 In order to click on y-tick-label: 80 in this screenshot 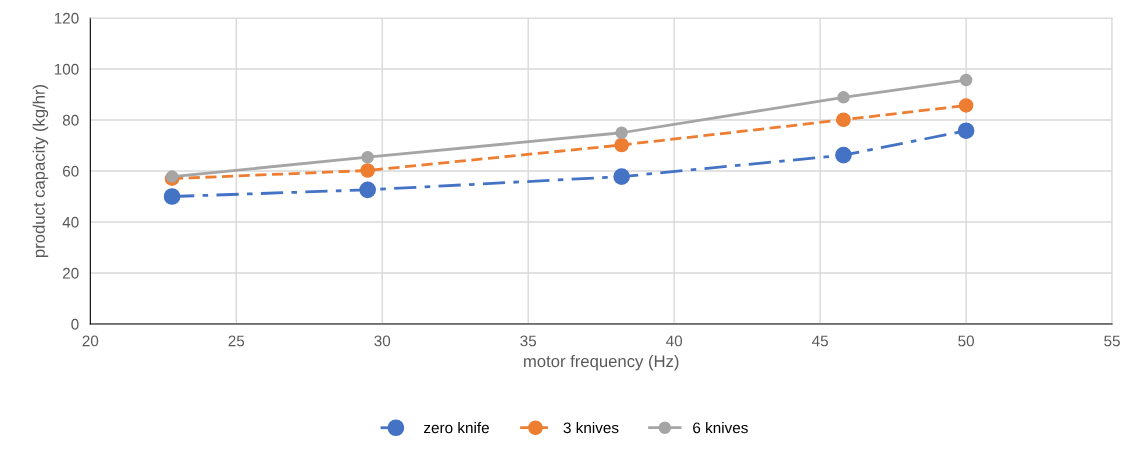, I will do `click(70, 120)`.